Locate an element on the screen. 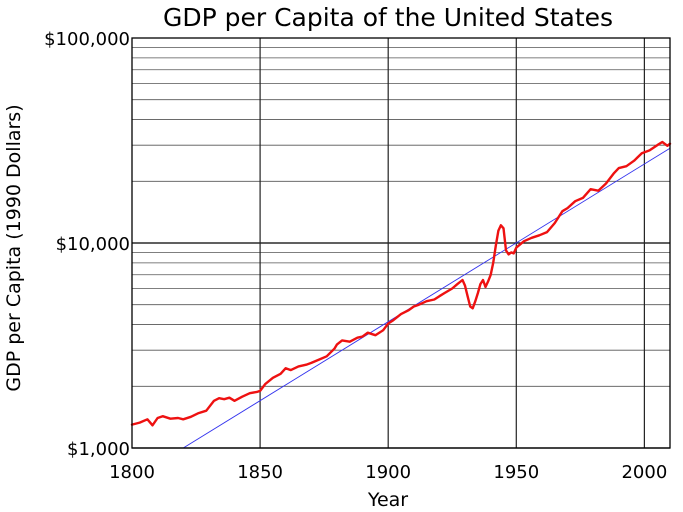 The width and height of the screenshot is (683, 512). y-tick-label: $100,000 is located at coordinates (87, 39).